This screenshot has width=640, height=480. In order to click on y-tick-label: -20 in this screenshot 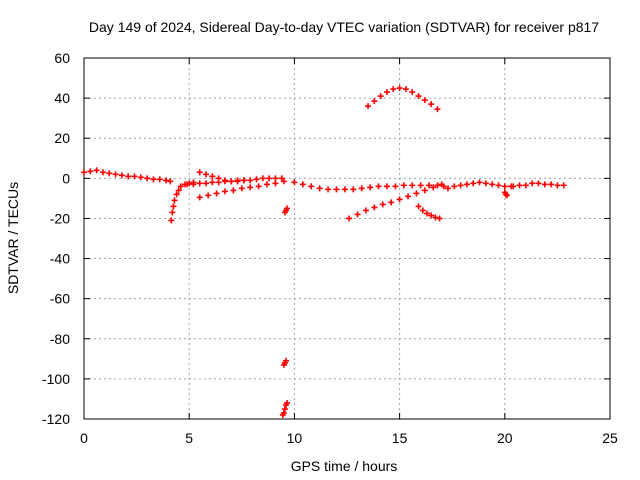, I will do `click(60, 218)`.